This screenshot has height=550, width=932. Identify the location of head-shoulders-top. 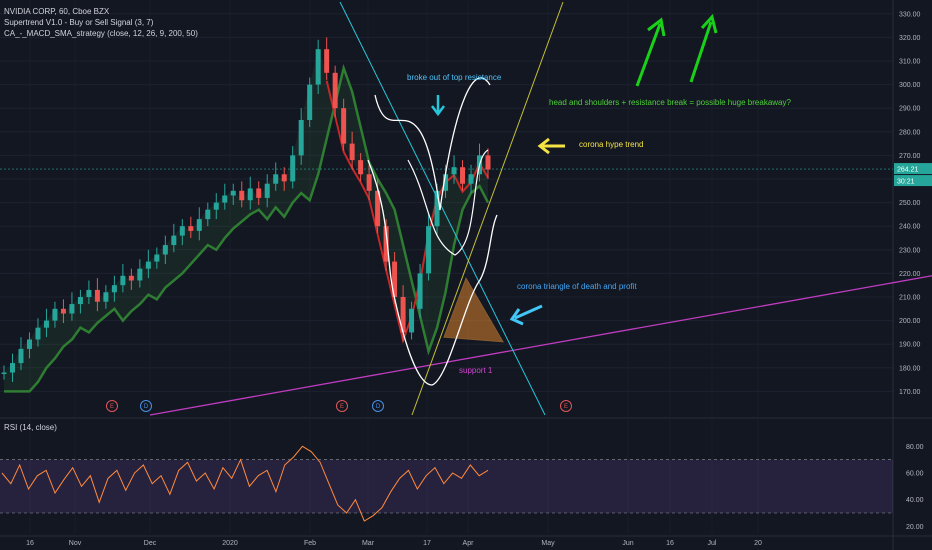
(432, 144).